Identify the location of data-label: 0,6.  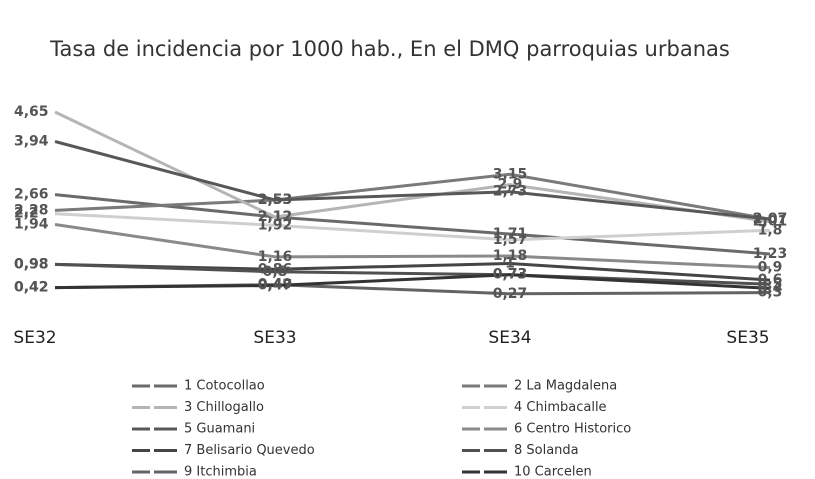
(770, 280).